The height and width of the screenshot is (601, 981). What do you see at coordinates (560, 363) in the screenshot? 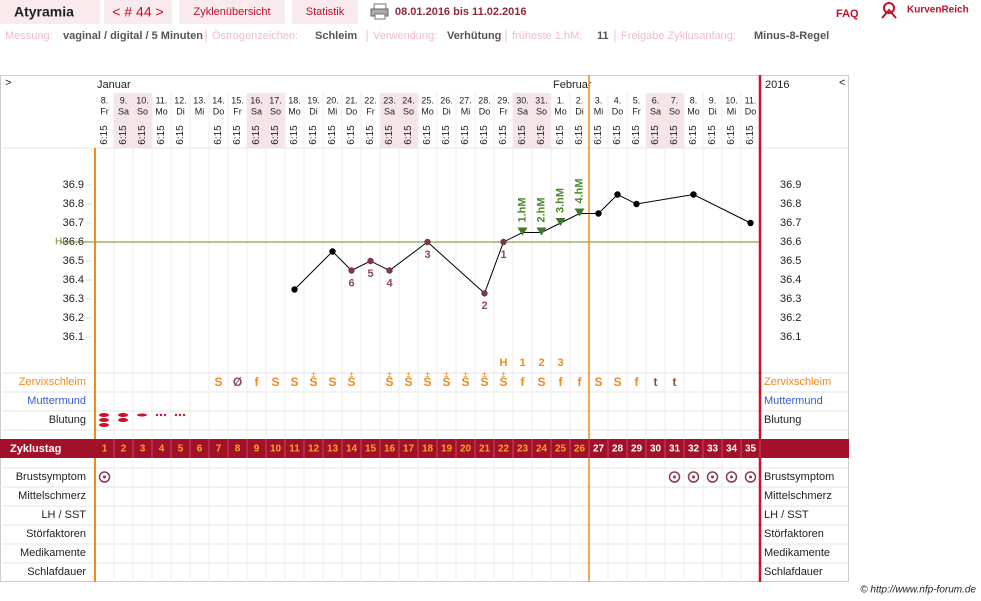
I see `peak-label: 3` at bounding box center [560, 363].